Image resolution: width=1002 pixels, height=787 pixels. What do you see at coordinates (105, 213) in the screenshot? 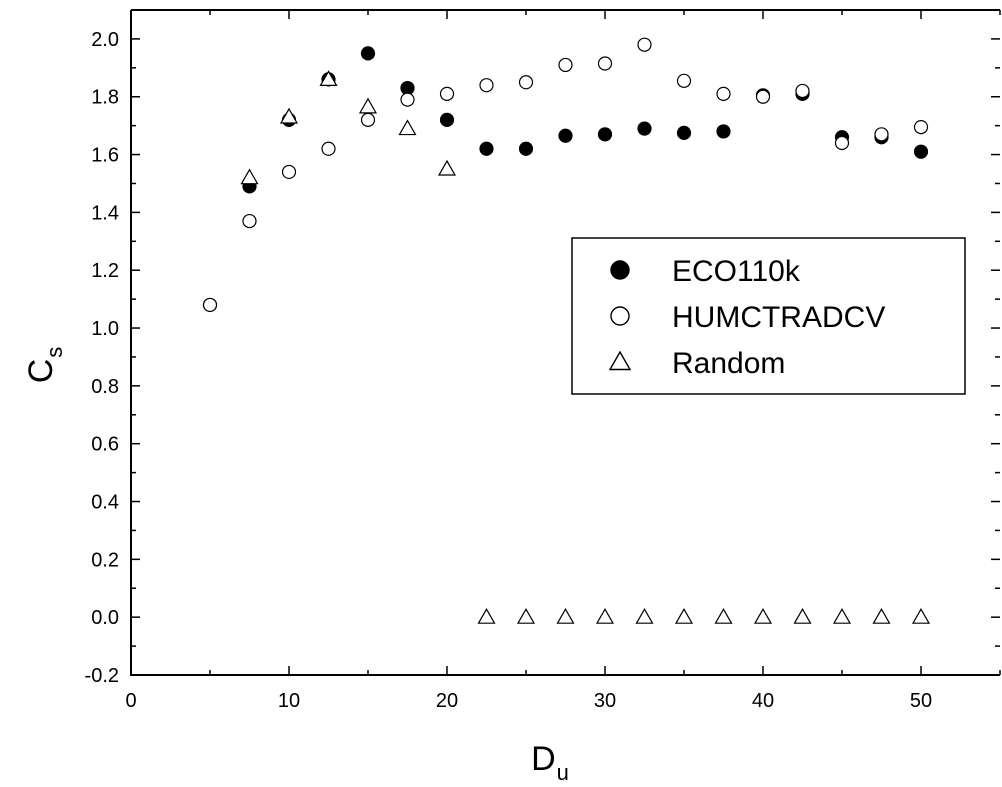
I see `y-tick-label: 1.4` at bounding box center [105, 213].